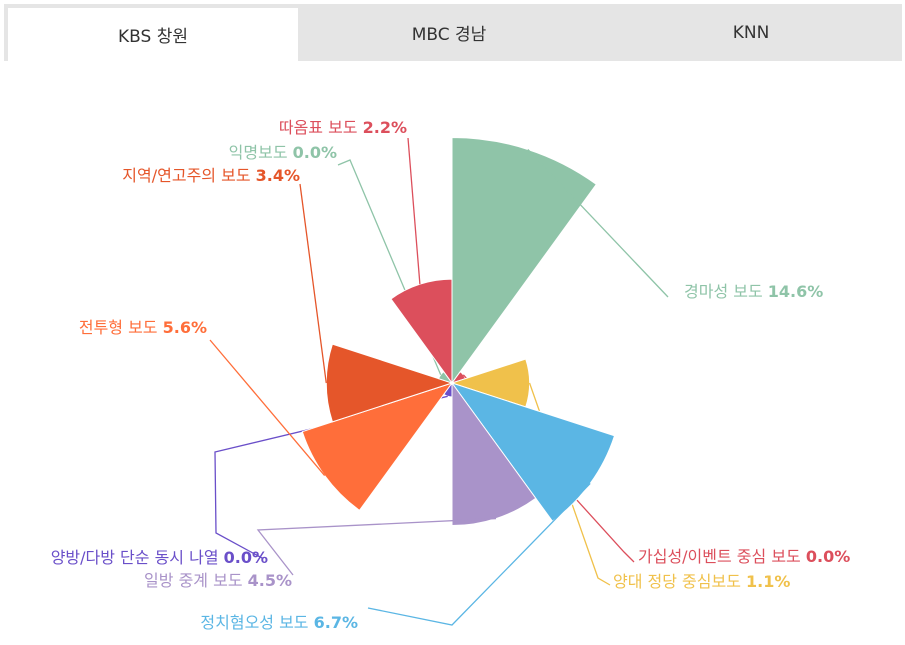  I want to click on slice-label-name: 정치혐오성 보도, so click(256, 622).